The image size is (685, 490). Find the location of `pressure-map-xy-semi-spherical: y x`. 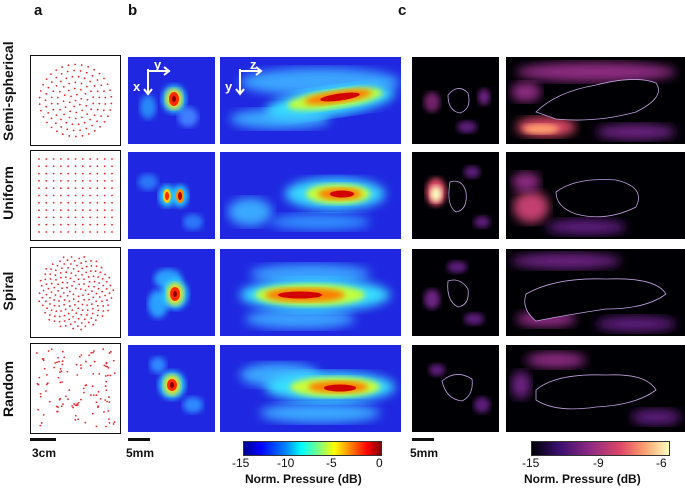

pressure-map-xy-semi-spherical: y x is located at coordinates (171, 100).